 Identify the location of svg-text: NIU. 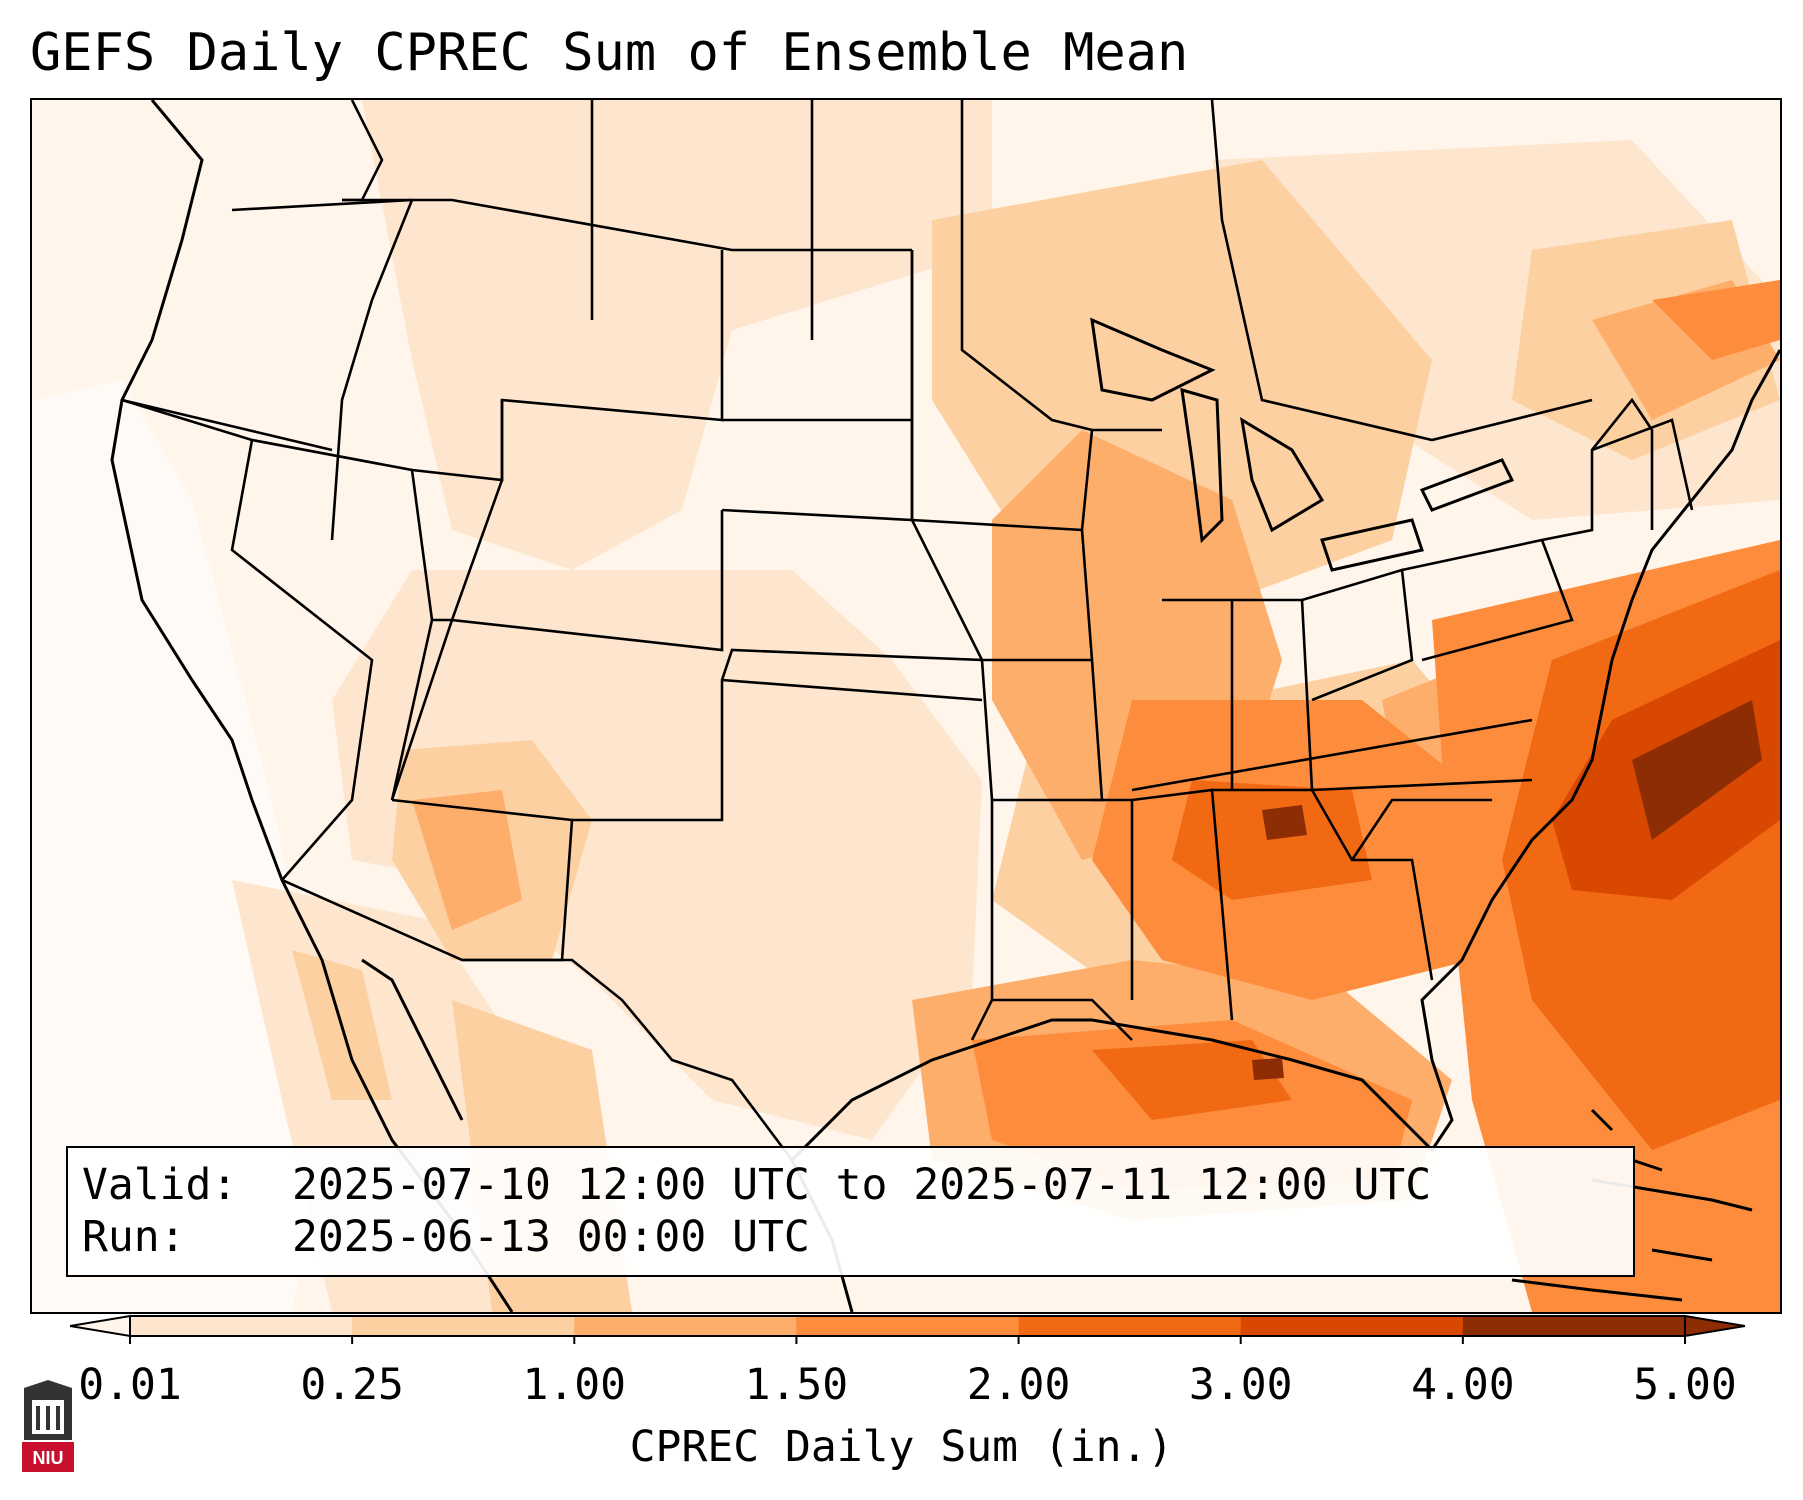
(48, 1458).